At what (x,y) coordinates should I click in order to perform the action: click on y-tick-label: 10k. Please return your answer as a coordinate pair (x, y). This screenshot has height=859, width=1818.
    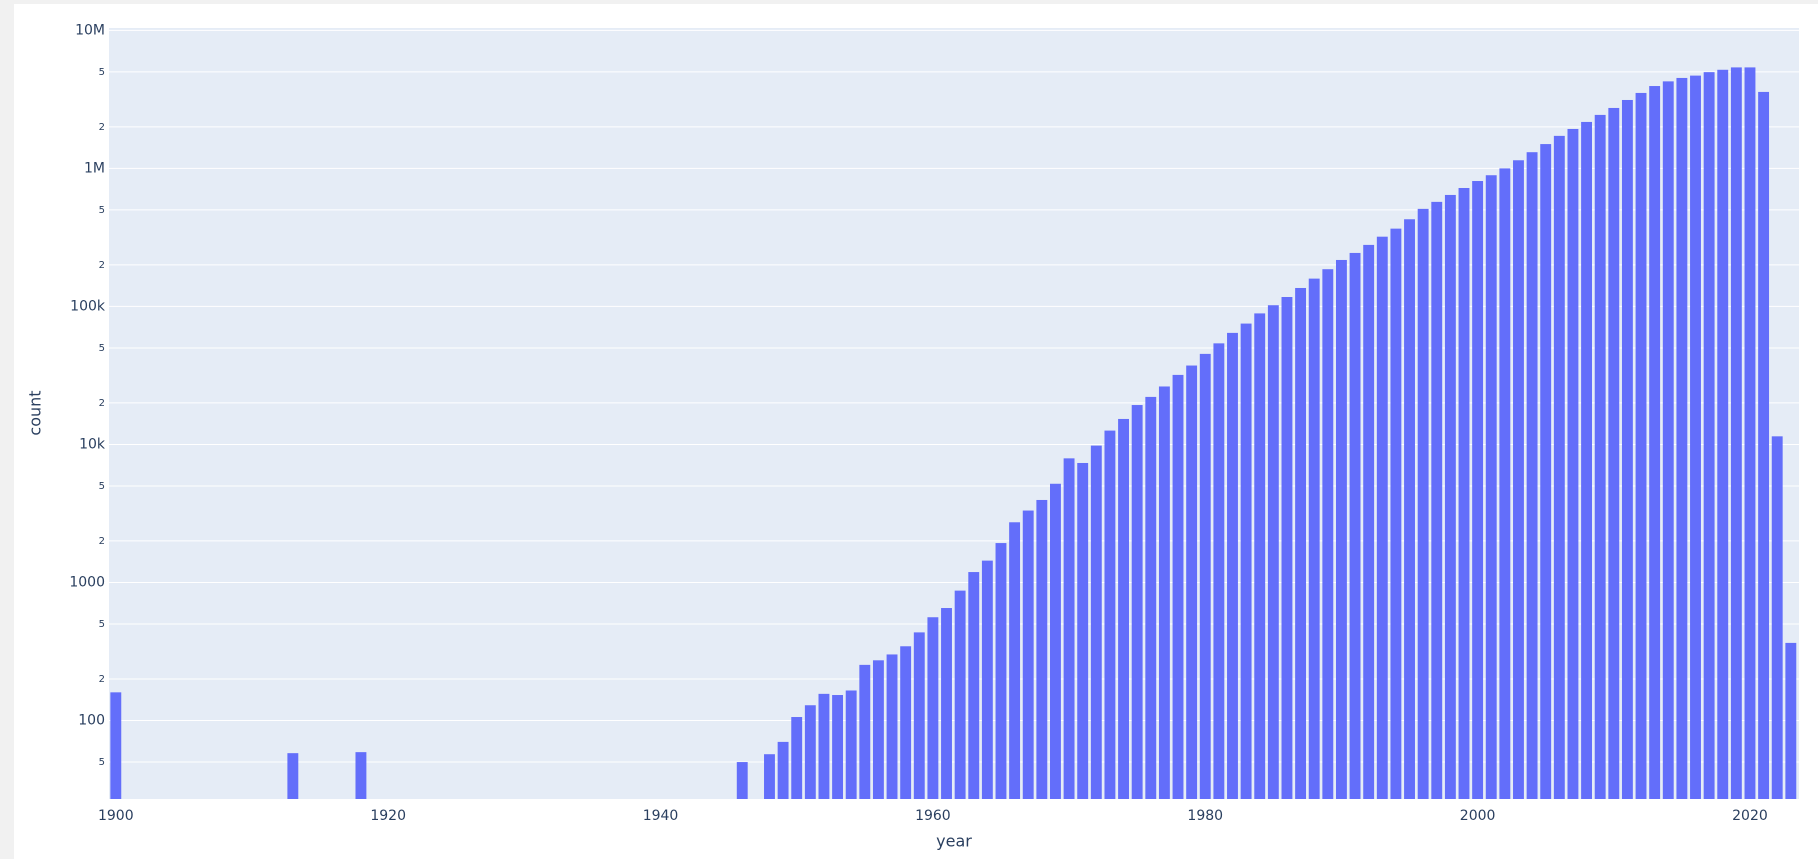
    Looking at the image, I should click on (92, 444).